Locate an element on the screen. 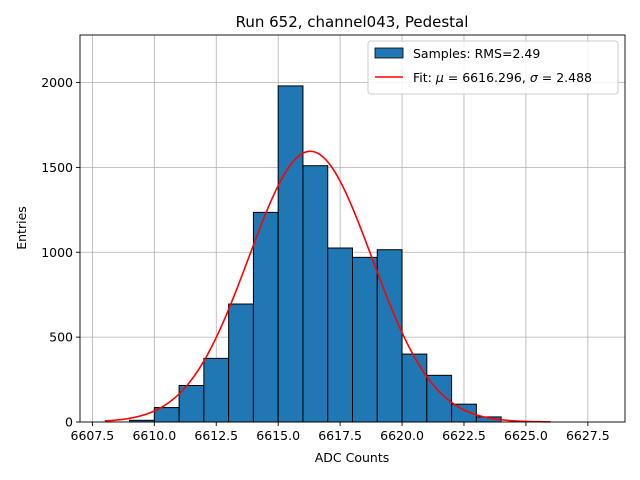 This screenshot has width=640, height=480. y-tick-label-1: 500 is located at coordinates (61, 337).